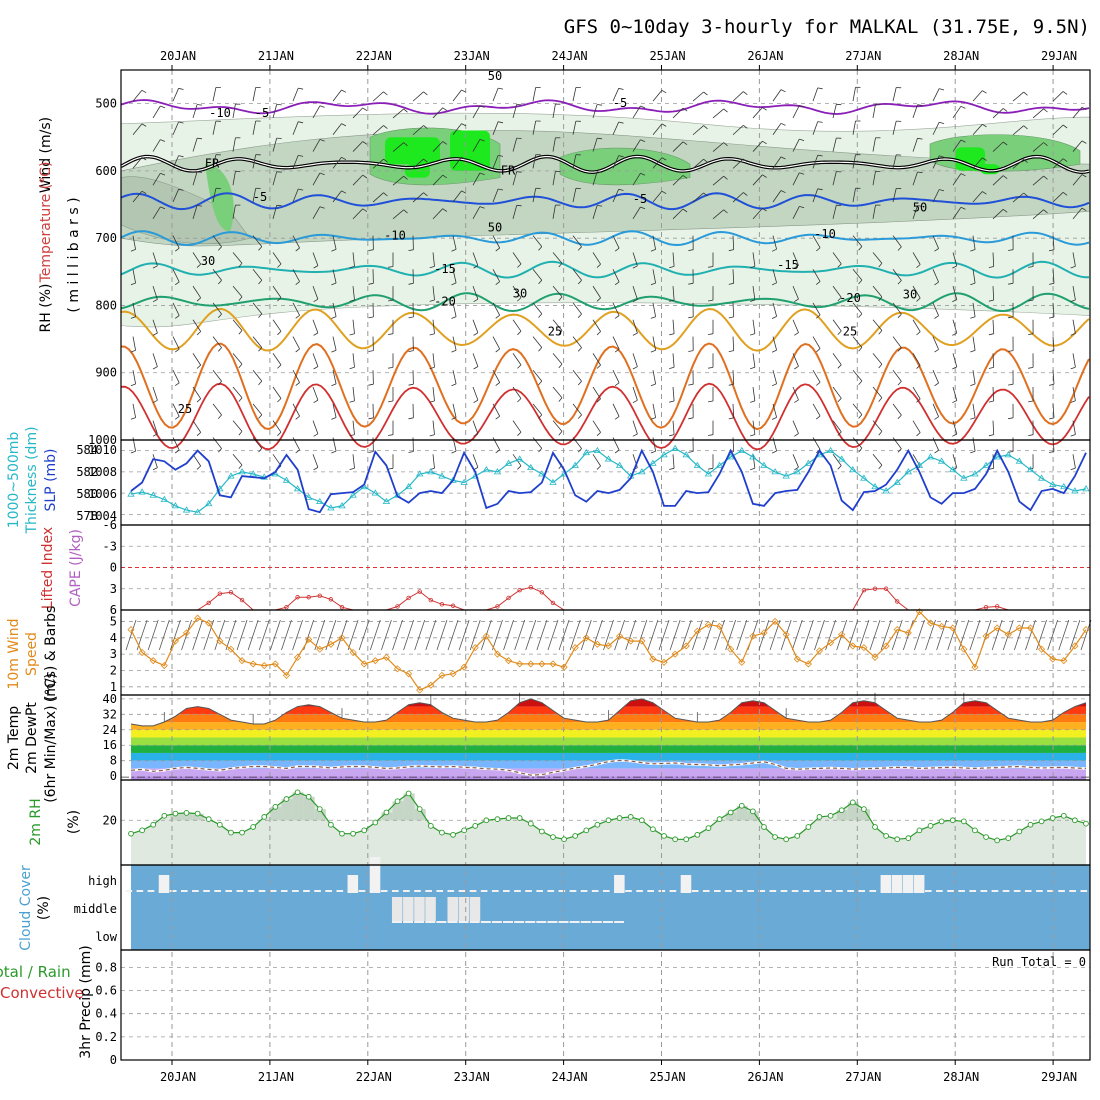 The height and width of the screenshot is (1100, 1100). Describe the element at coordinates (605, 201) in the screenshot. I see `isotherm-minus5` at that location.